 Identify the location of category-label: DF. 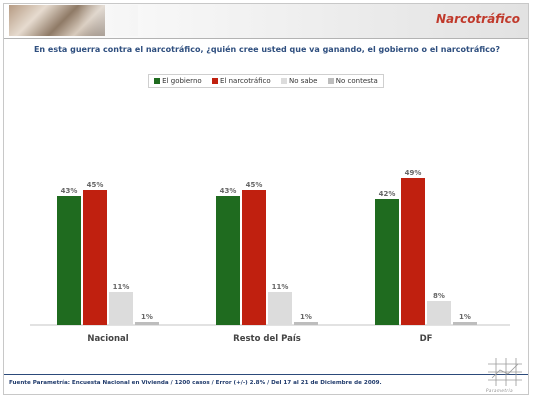
(426, 339).